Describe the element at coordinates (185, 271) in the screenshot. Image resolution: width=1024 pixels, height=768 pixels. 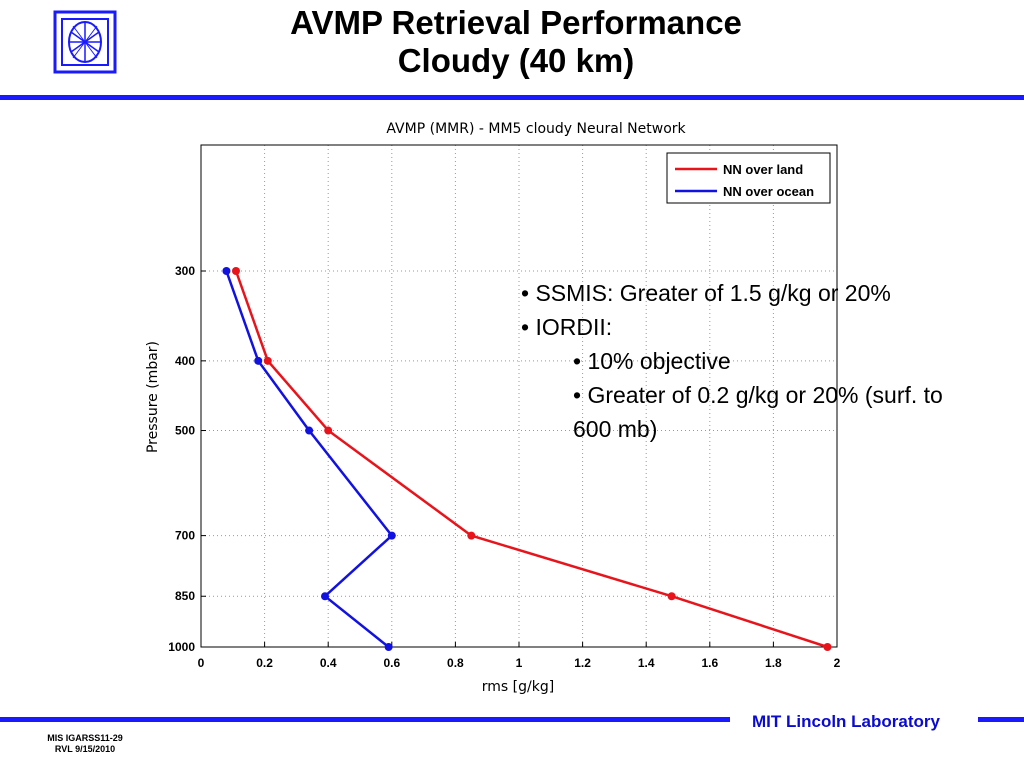
I see `y-tick-label: 300` at that location.